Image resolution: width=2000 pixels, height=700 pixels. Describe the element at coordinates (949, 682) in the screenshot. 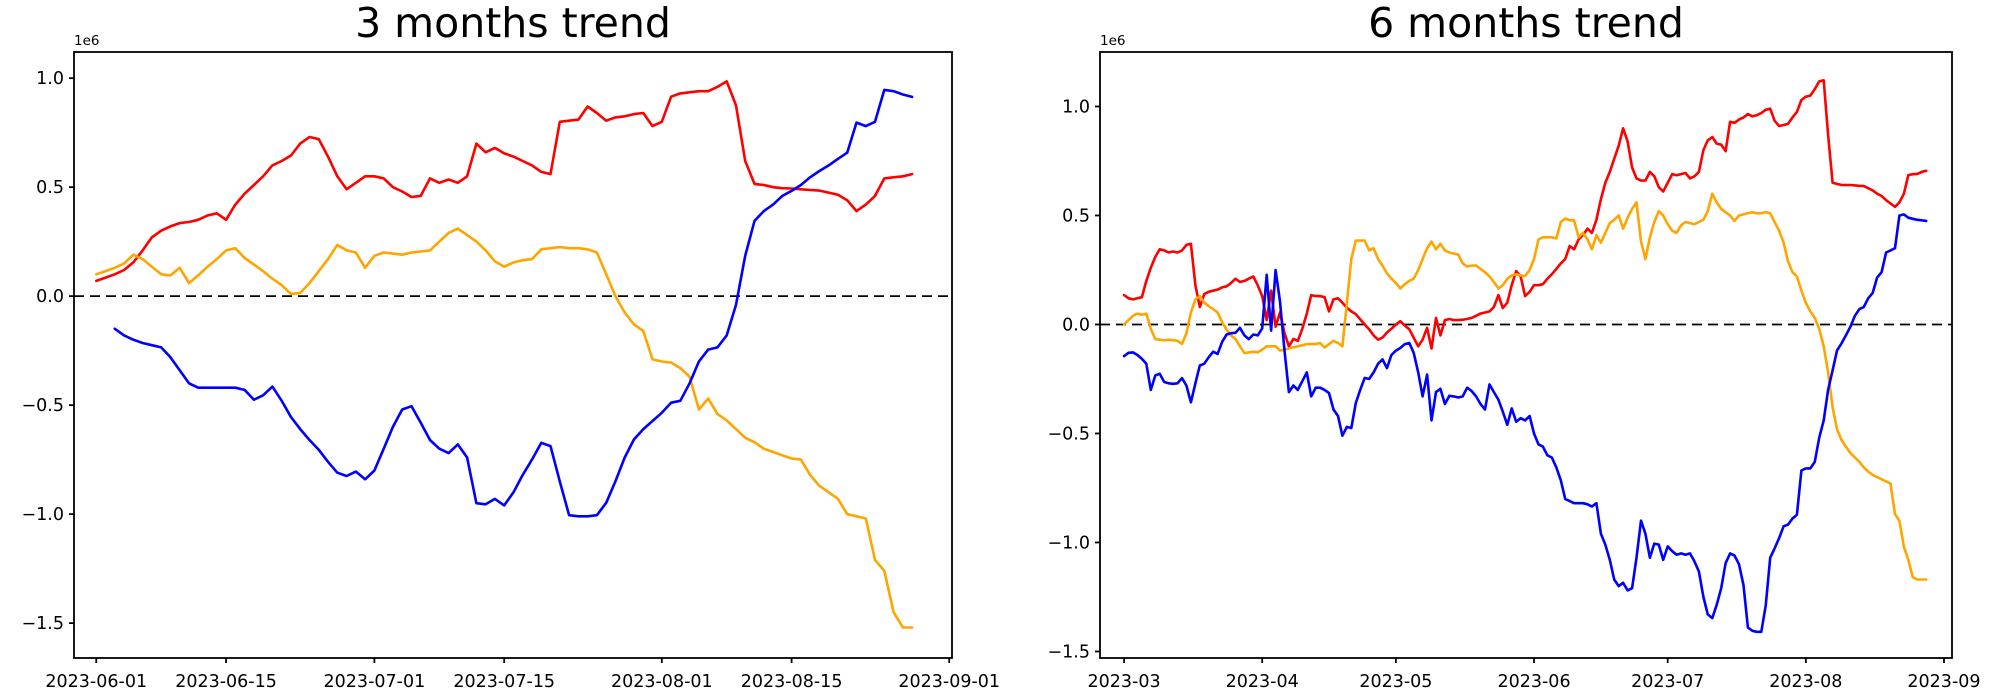

I see `x-tick-label: 2023-09-01` at that location.